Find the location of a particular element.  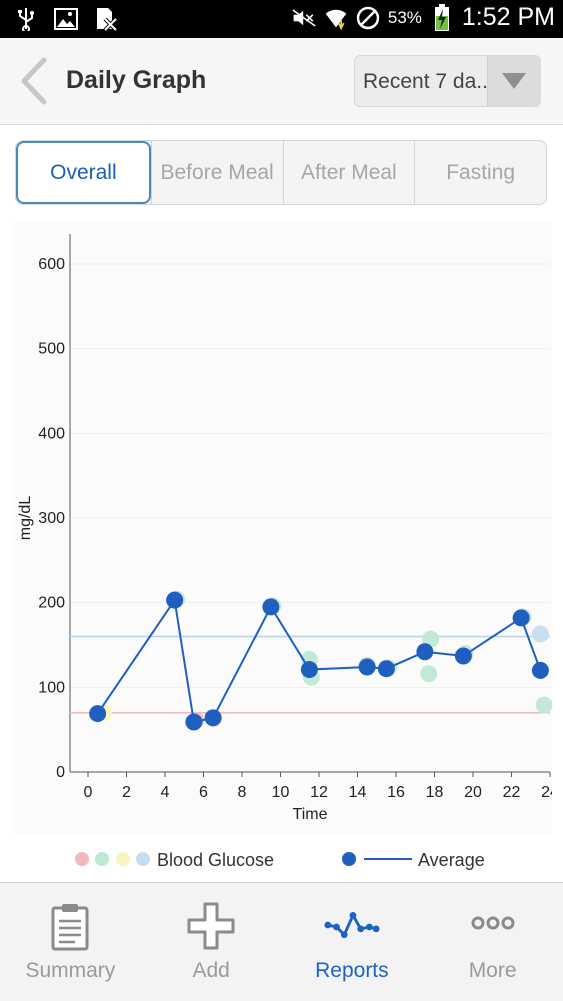

x-tick-label: 24 is located at coordinates (546, 792).